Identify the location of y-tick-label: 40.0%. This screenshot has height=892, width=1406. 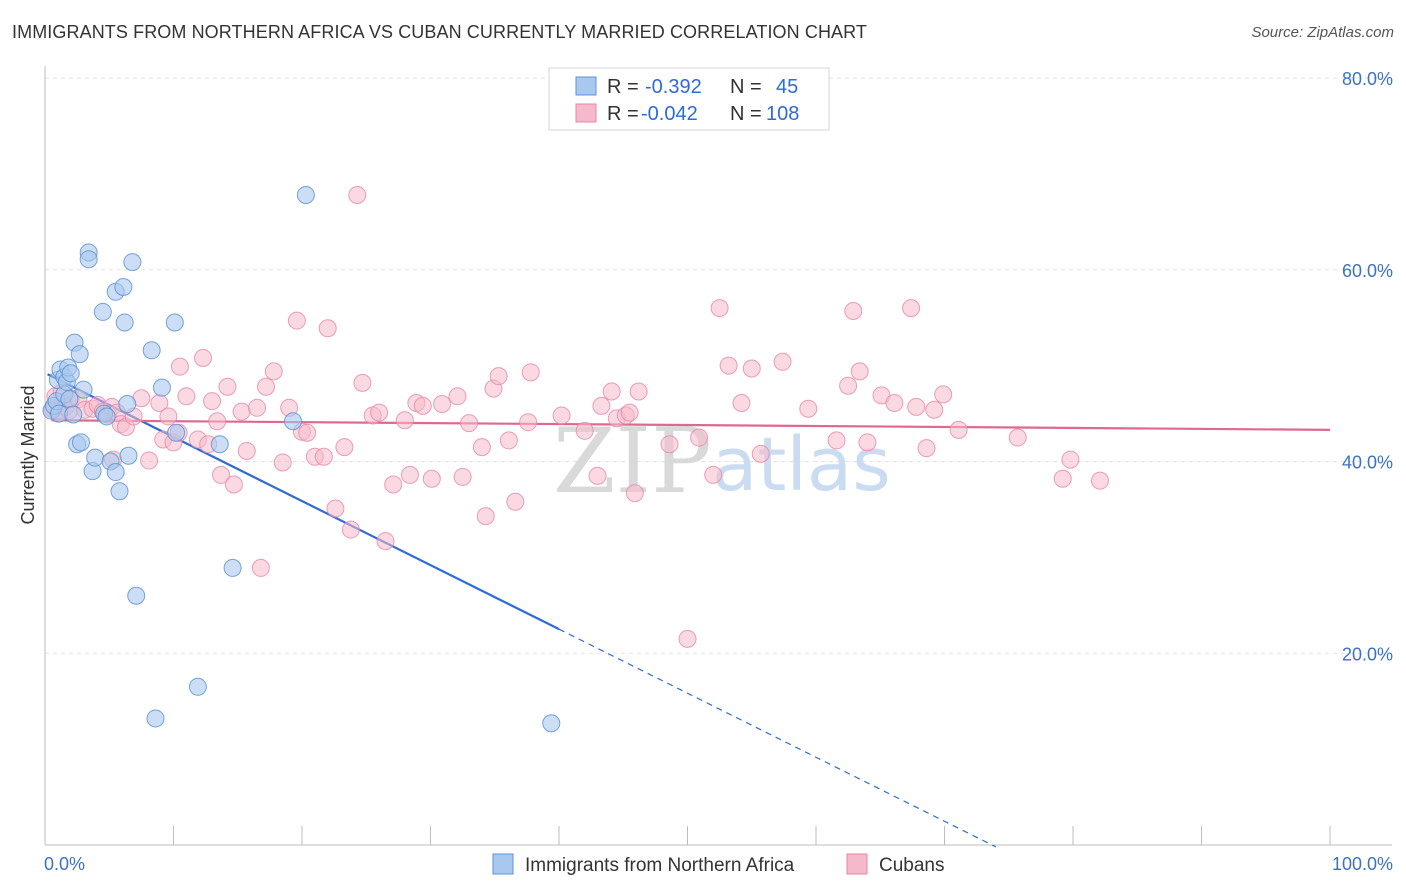
(1367, 463).